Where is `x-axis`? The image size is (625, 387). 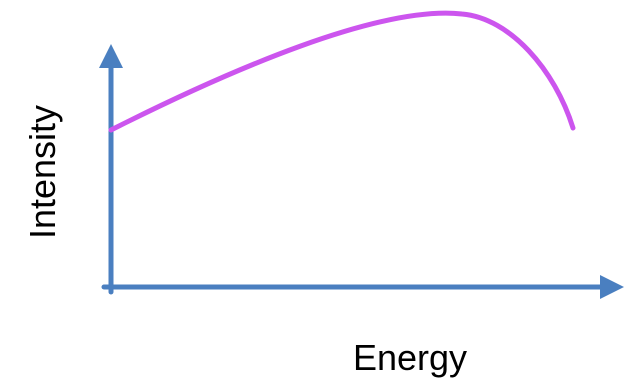
x-axis is located at coordinates (362, 287).